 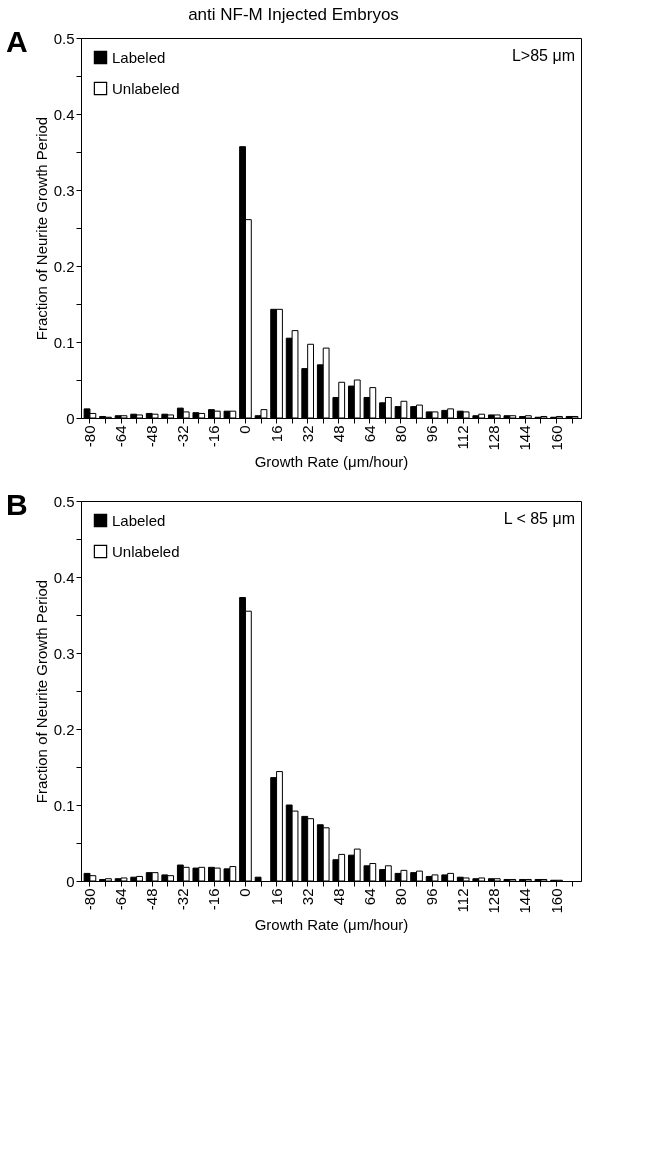 What do you see at coordinates (17, 41) in the screenshot?
I see `text: A` at bounding box center [17, 41].